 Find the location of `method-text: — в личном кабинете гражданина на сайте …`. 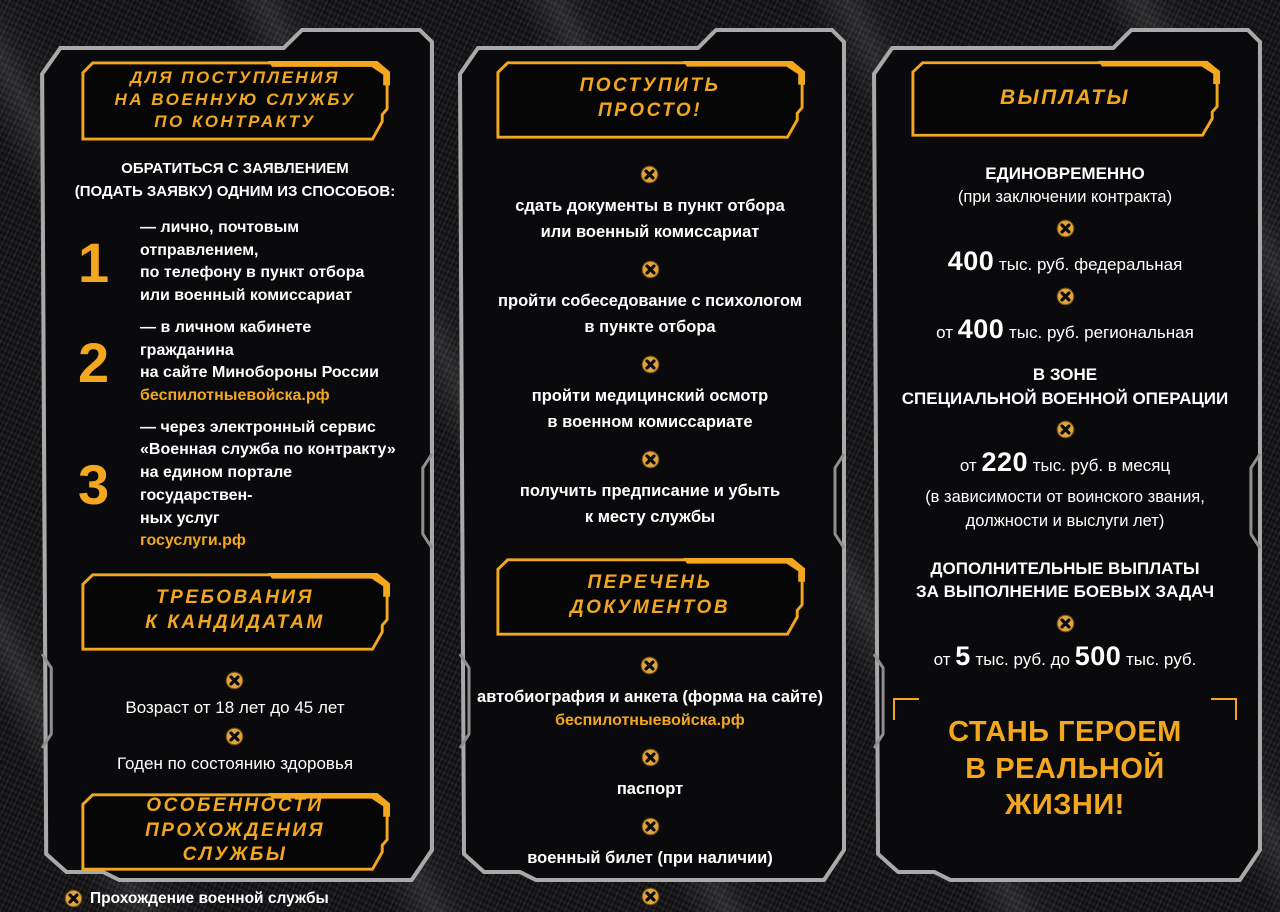

method-text: — в личном кабинете гражданина на сайте … is located at coordinates (259, 350).